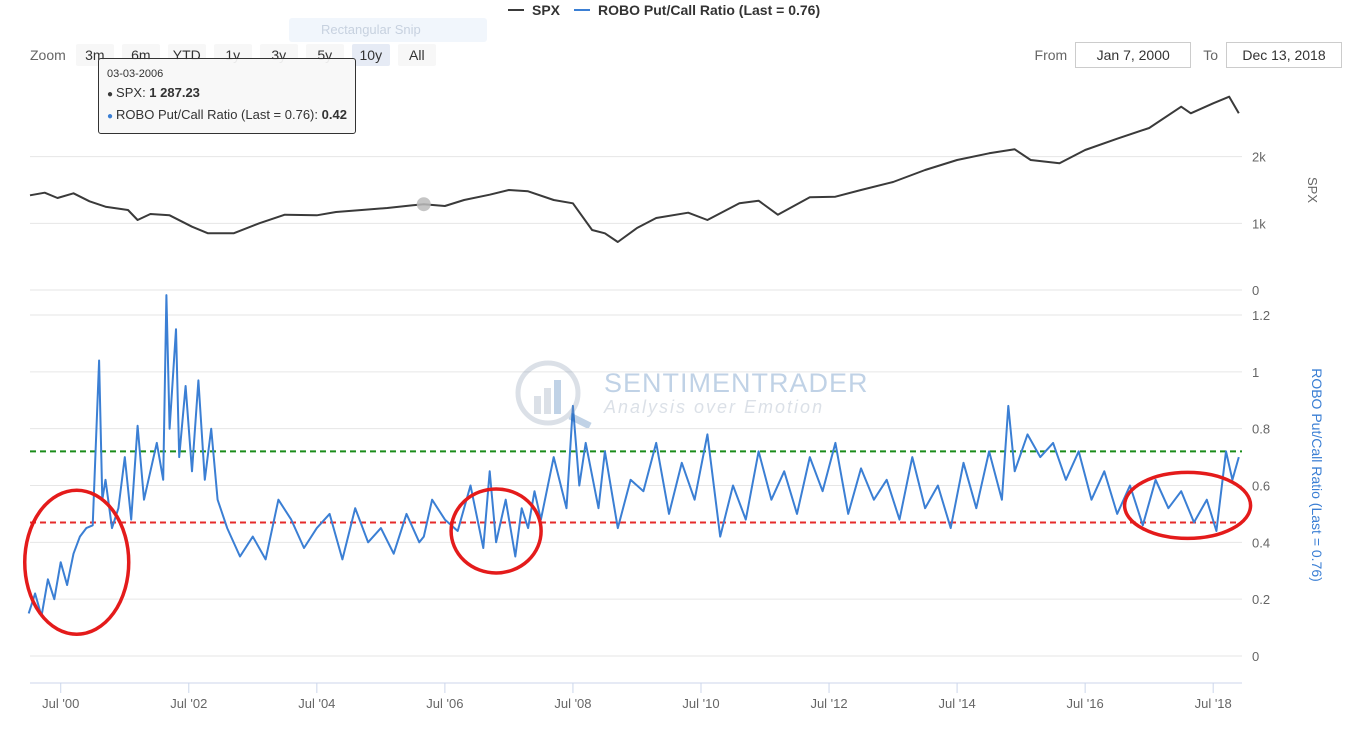 This screenshot has width=1370, height=744. Describe the element at coordinates (709, 10) in the screenshot. I see `legend-label-ratio: ROBO Put/Call Ratio (Last = 0.76)` at that location.